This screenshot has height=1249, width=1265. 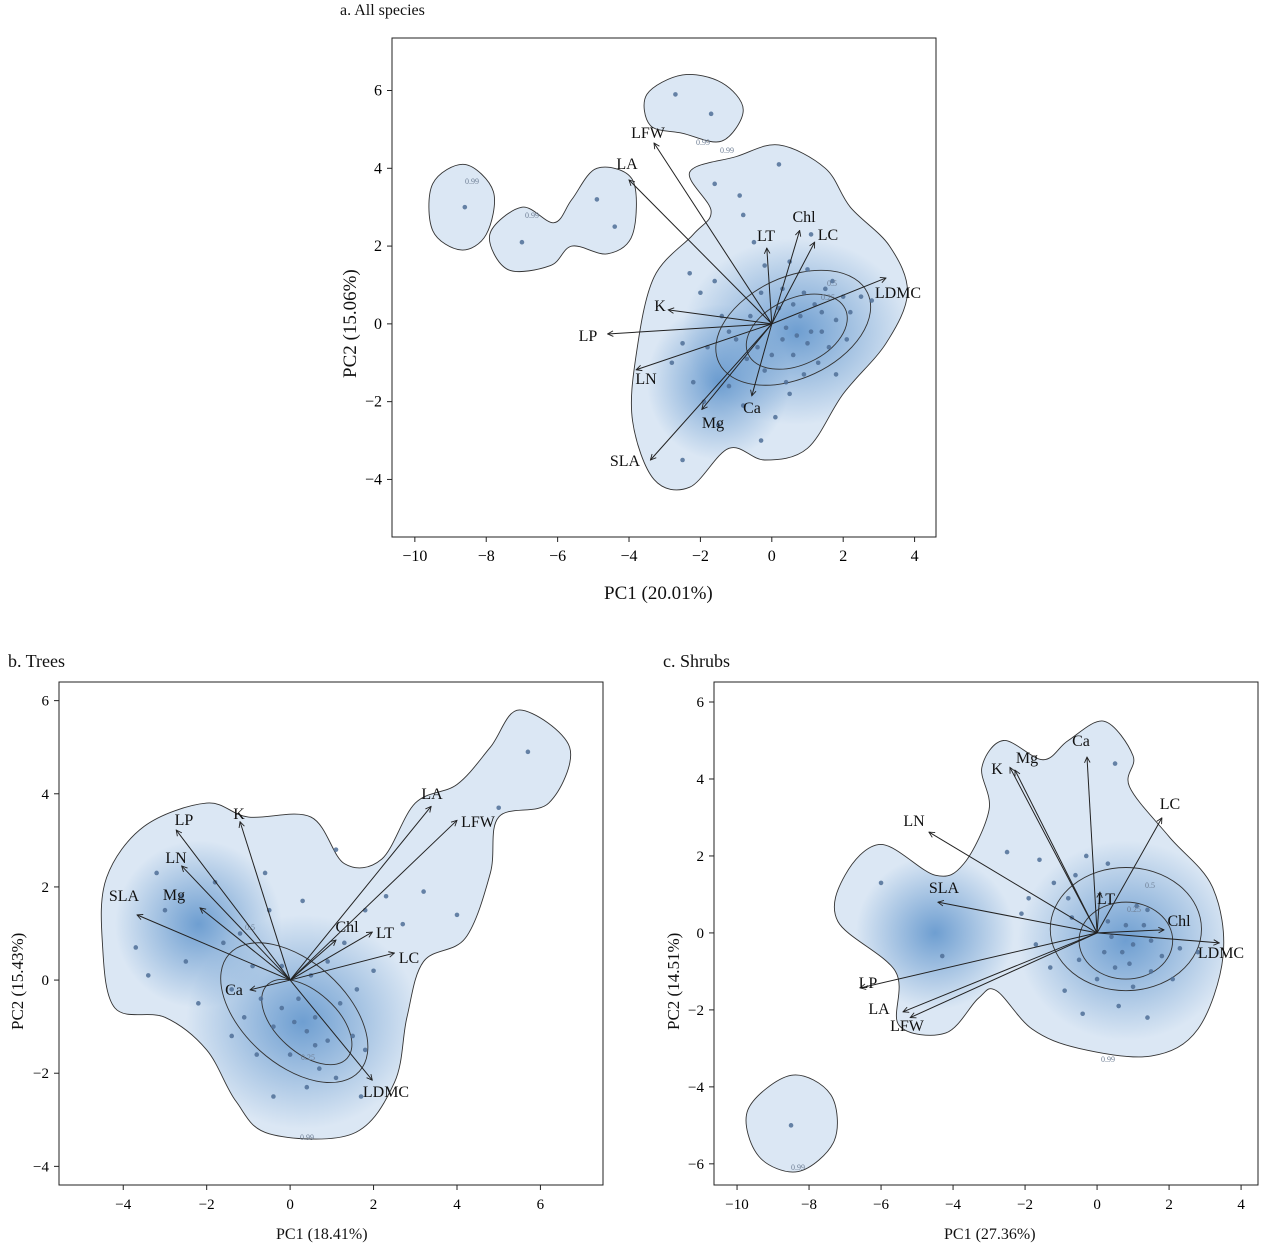 What do you see at coordinates (46, 795) in the screenshot?
I see `y-tick-label: 4` at bounding box center [46, 795].